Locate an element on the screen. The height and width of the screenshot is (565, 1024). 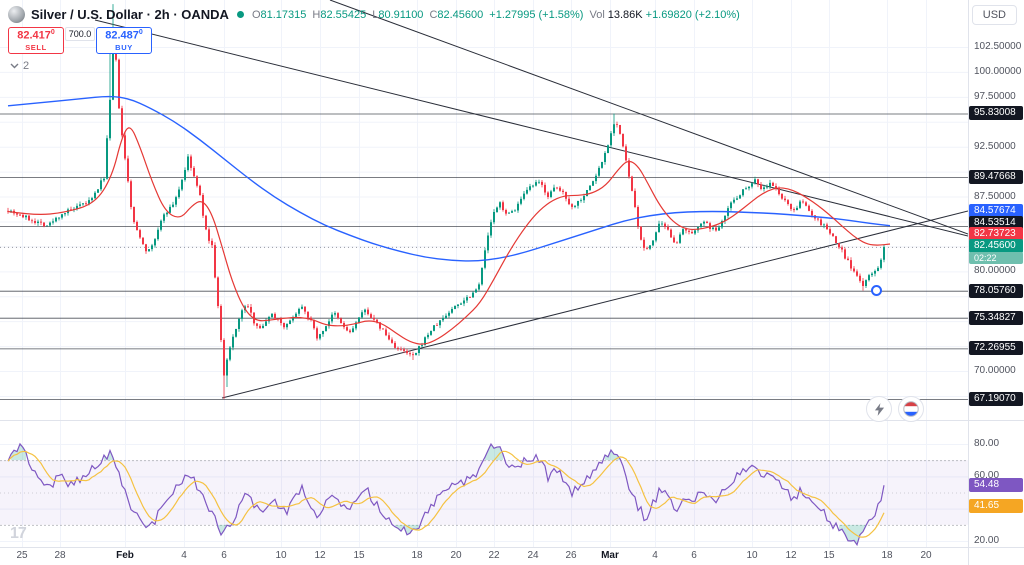
price-axis-badge: 84.53514 is located at coordinates (996, 223).